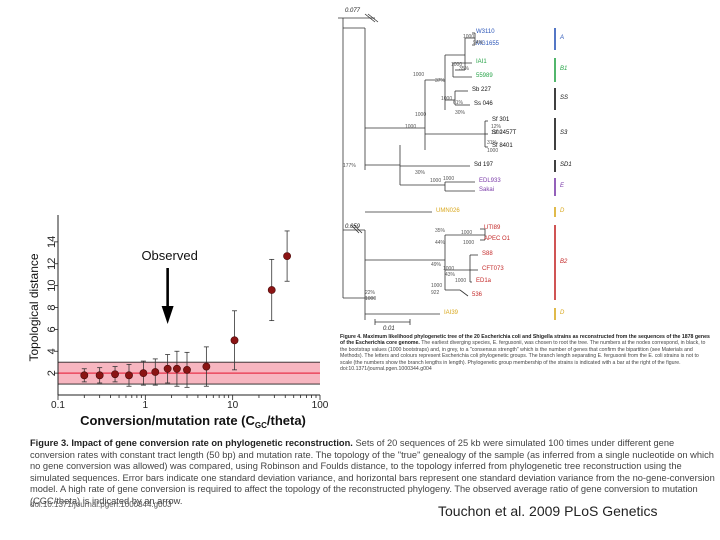  I want to click on bootstrap-value: 94%, so click(478, 43).